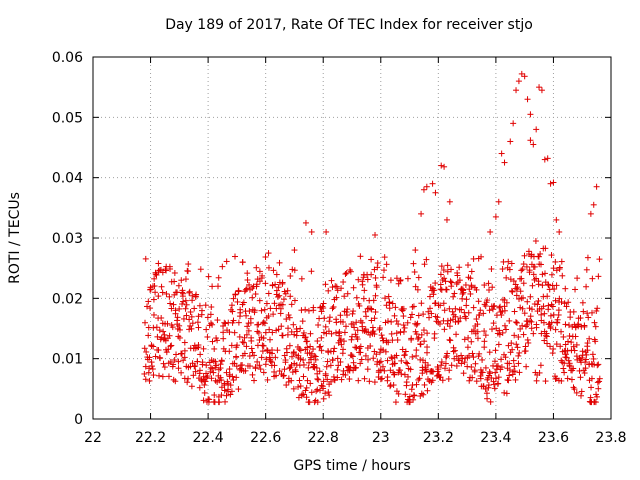  I want to click on x-tick-label: 23, so click(381, 438).